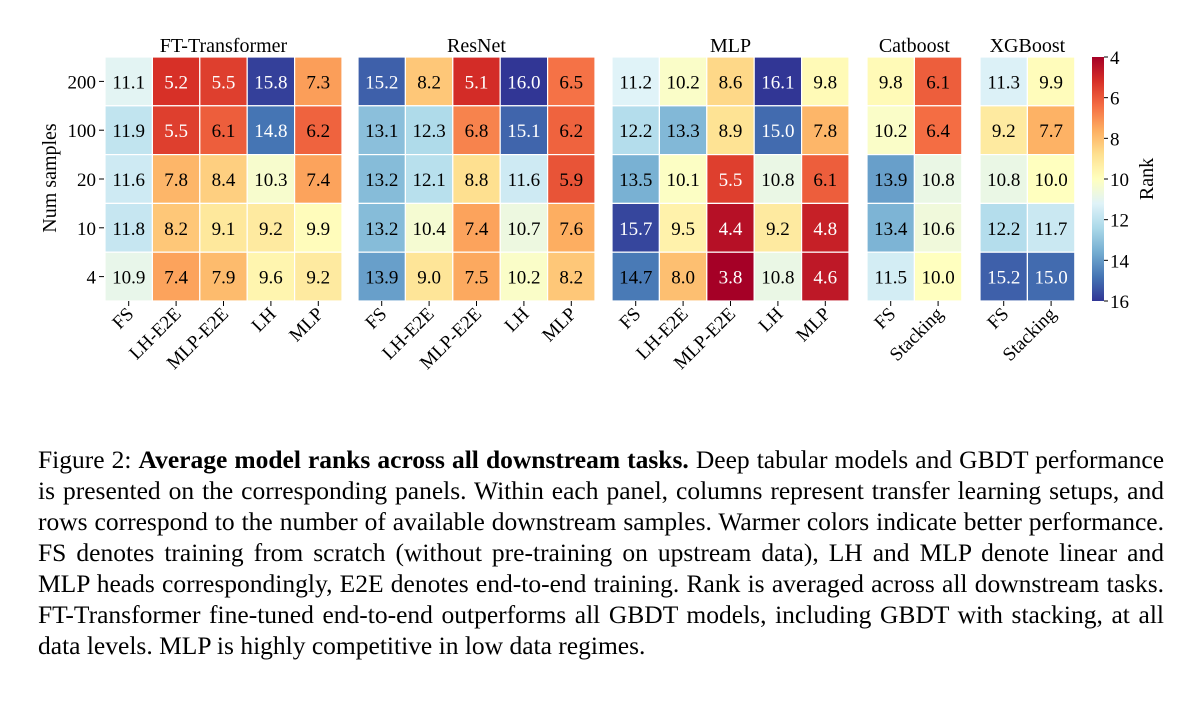 The width and height of the screenshot is (1195, 723). Describe the element at coordinates (224, 278) in the screenshot. I see `cell-value-label: 7.9` at that location.